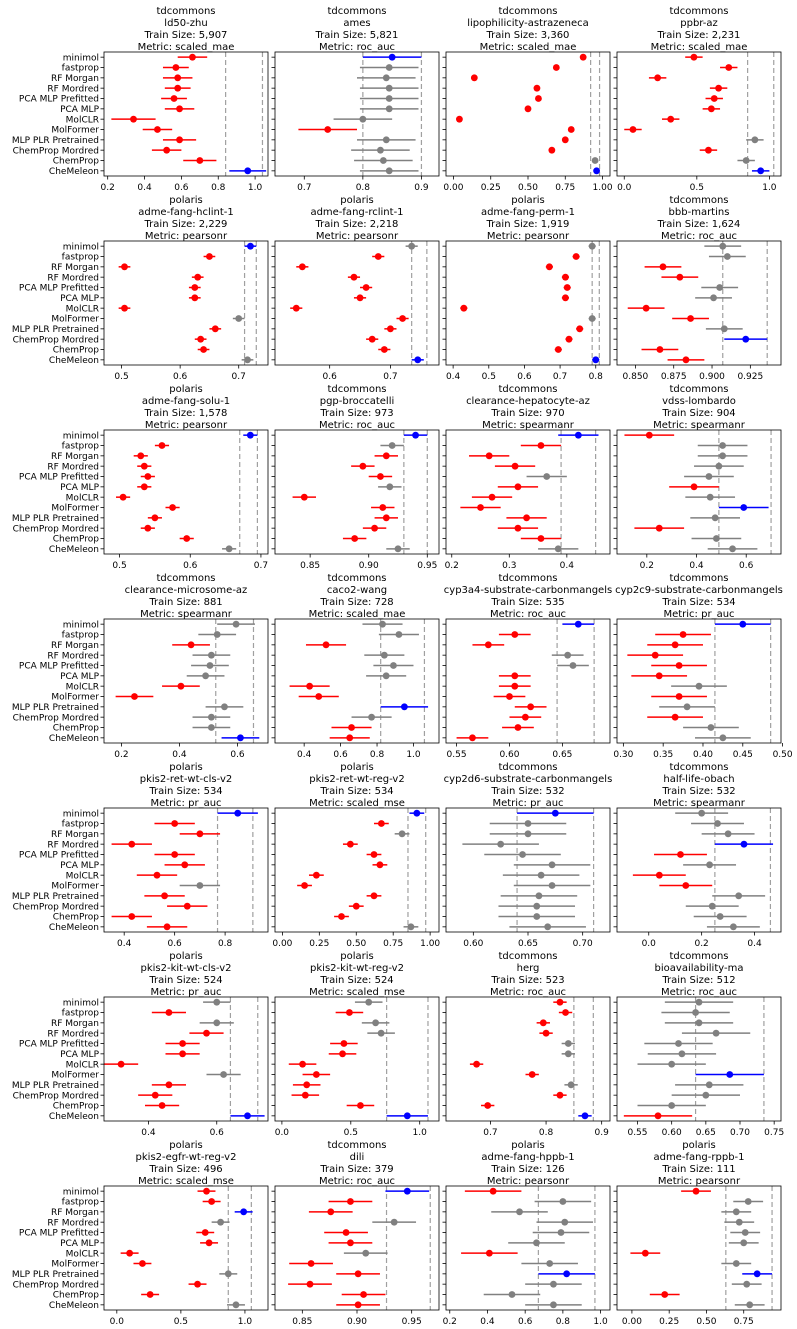 This screenshot has width=797, height=1329. What do you see at coordinates (698, 980) in the screenshot?
I see `panel-train-size: Train Size: 512` at bounding box center [698, 980].